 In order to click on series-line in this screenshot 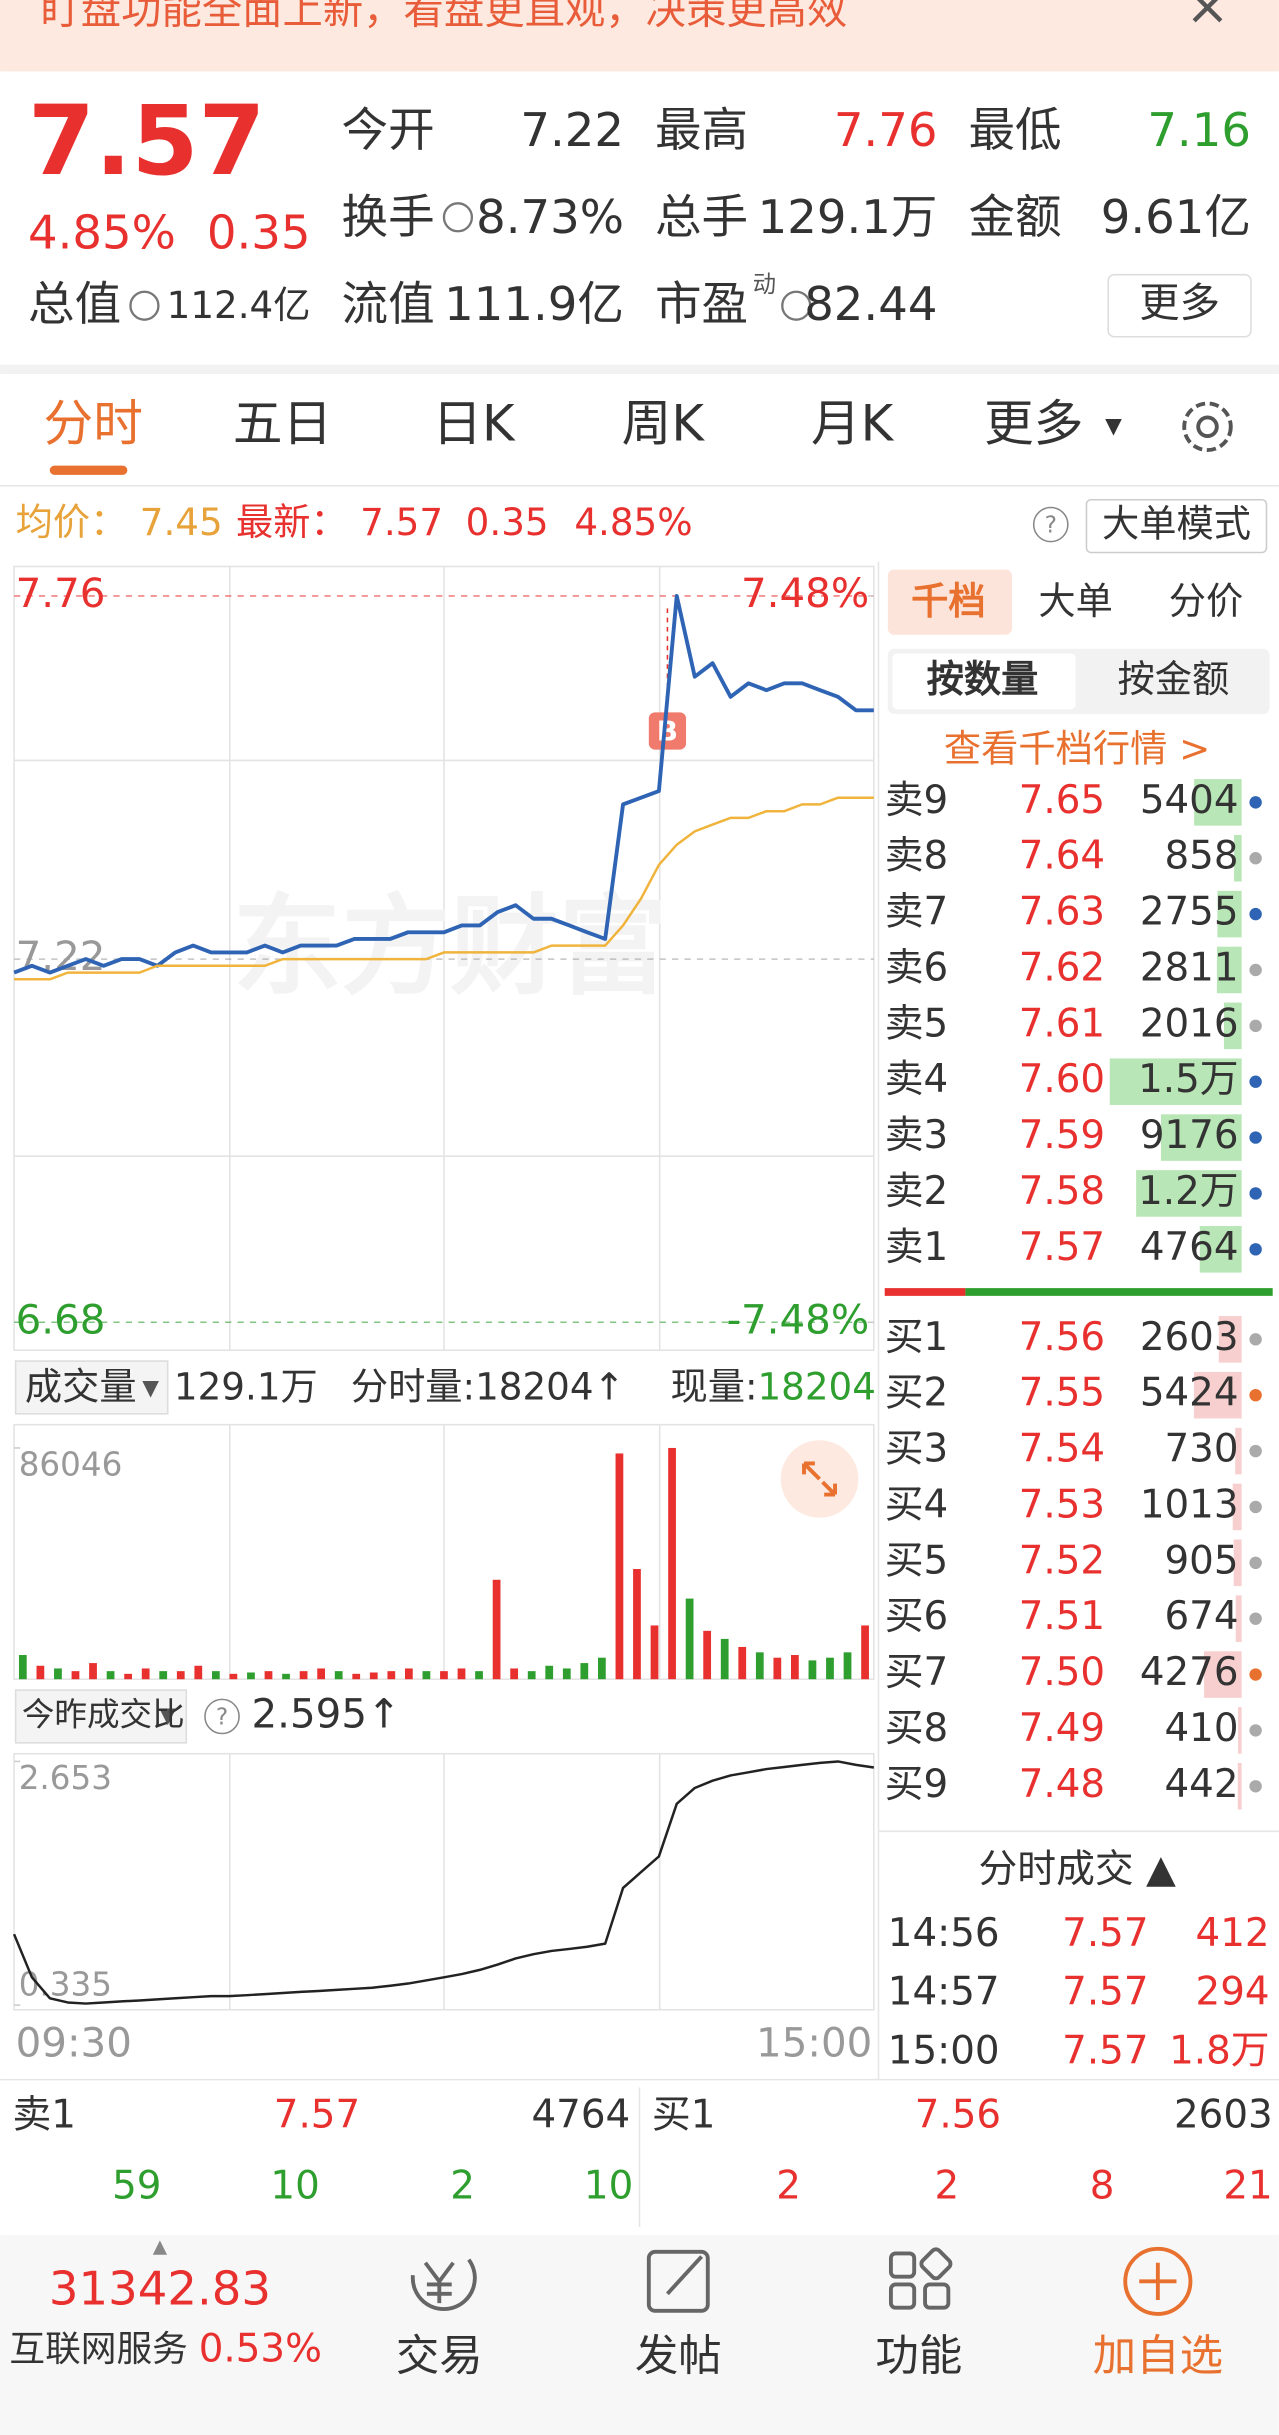, I will do `click(444, 888)`.